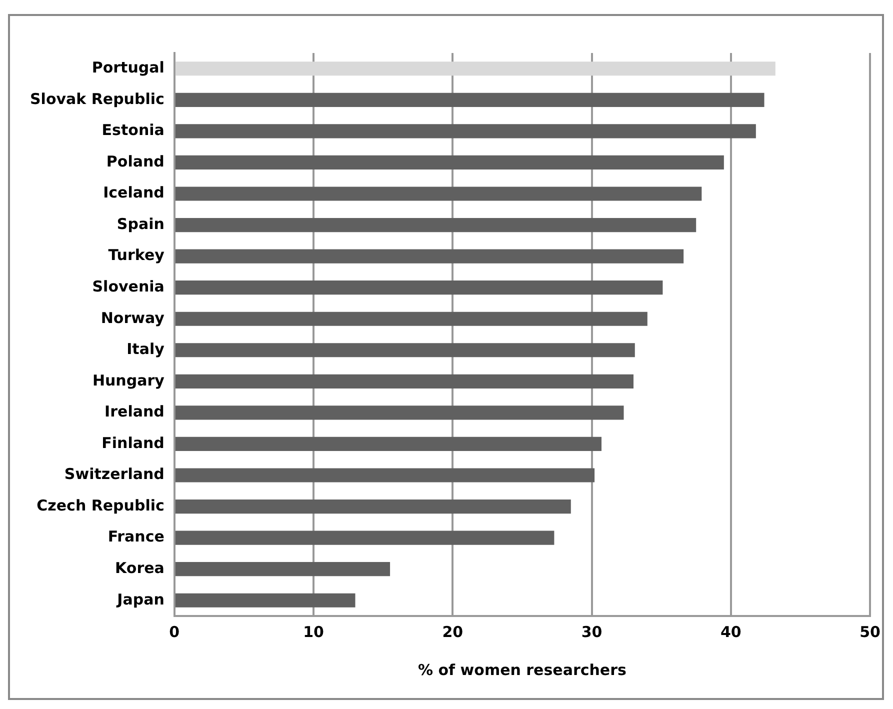 The width and height of the screenshot is (893, 709). I want to click on y-tick-label: Finland, so click(133, 443).